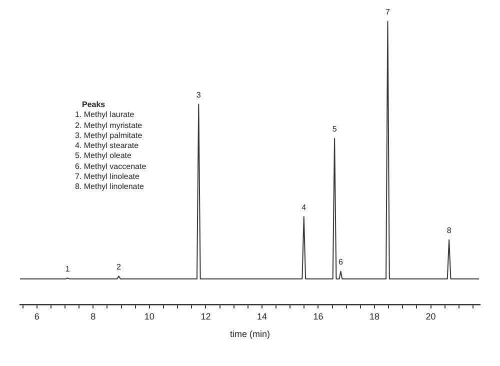  Describe the element at coordinates (387, 12) in the screenshot. I see `annotation: 7` at that location.